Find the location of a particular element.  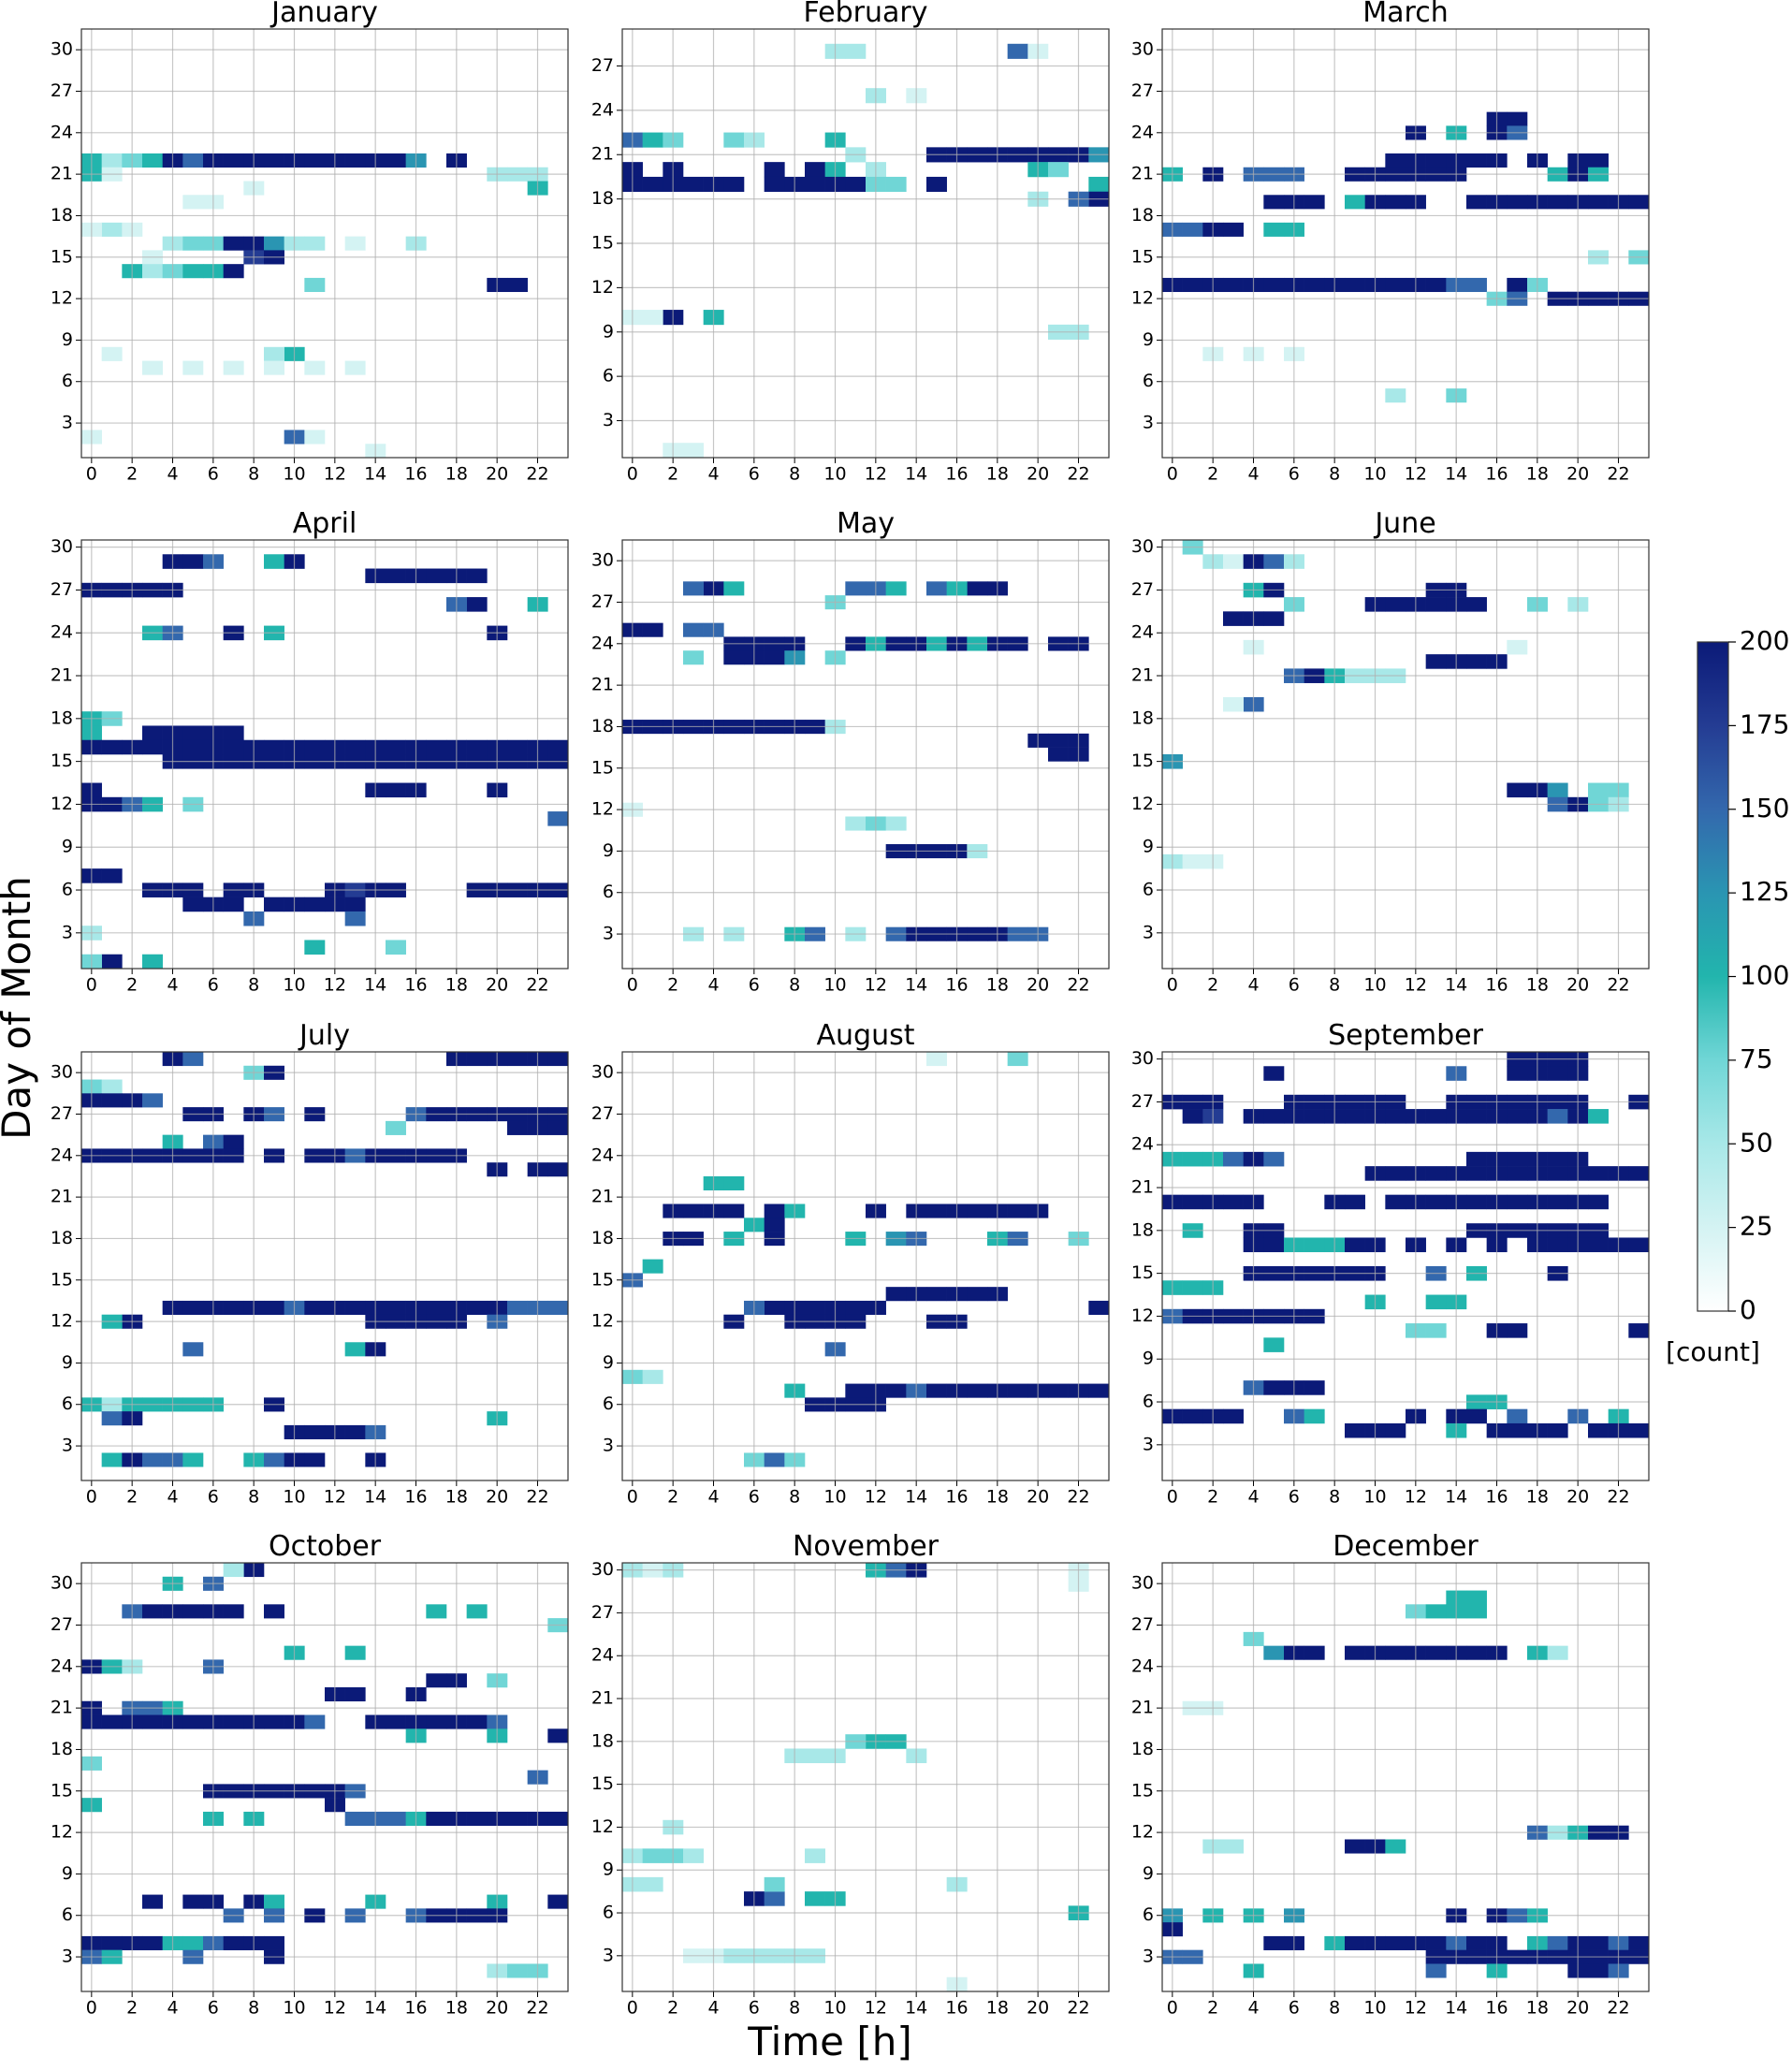

x-tick-label: 10 is located at coordinates (1374, 475).